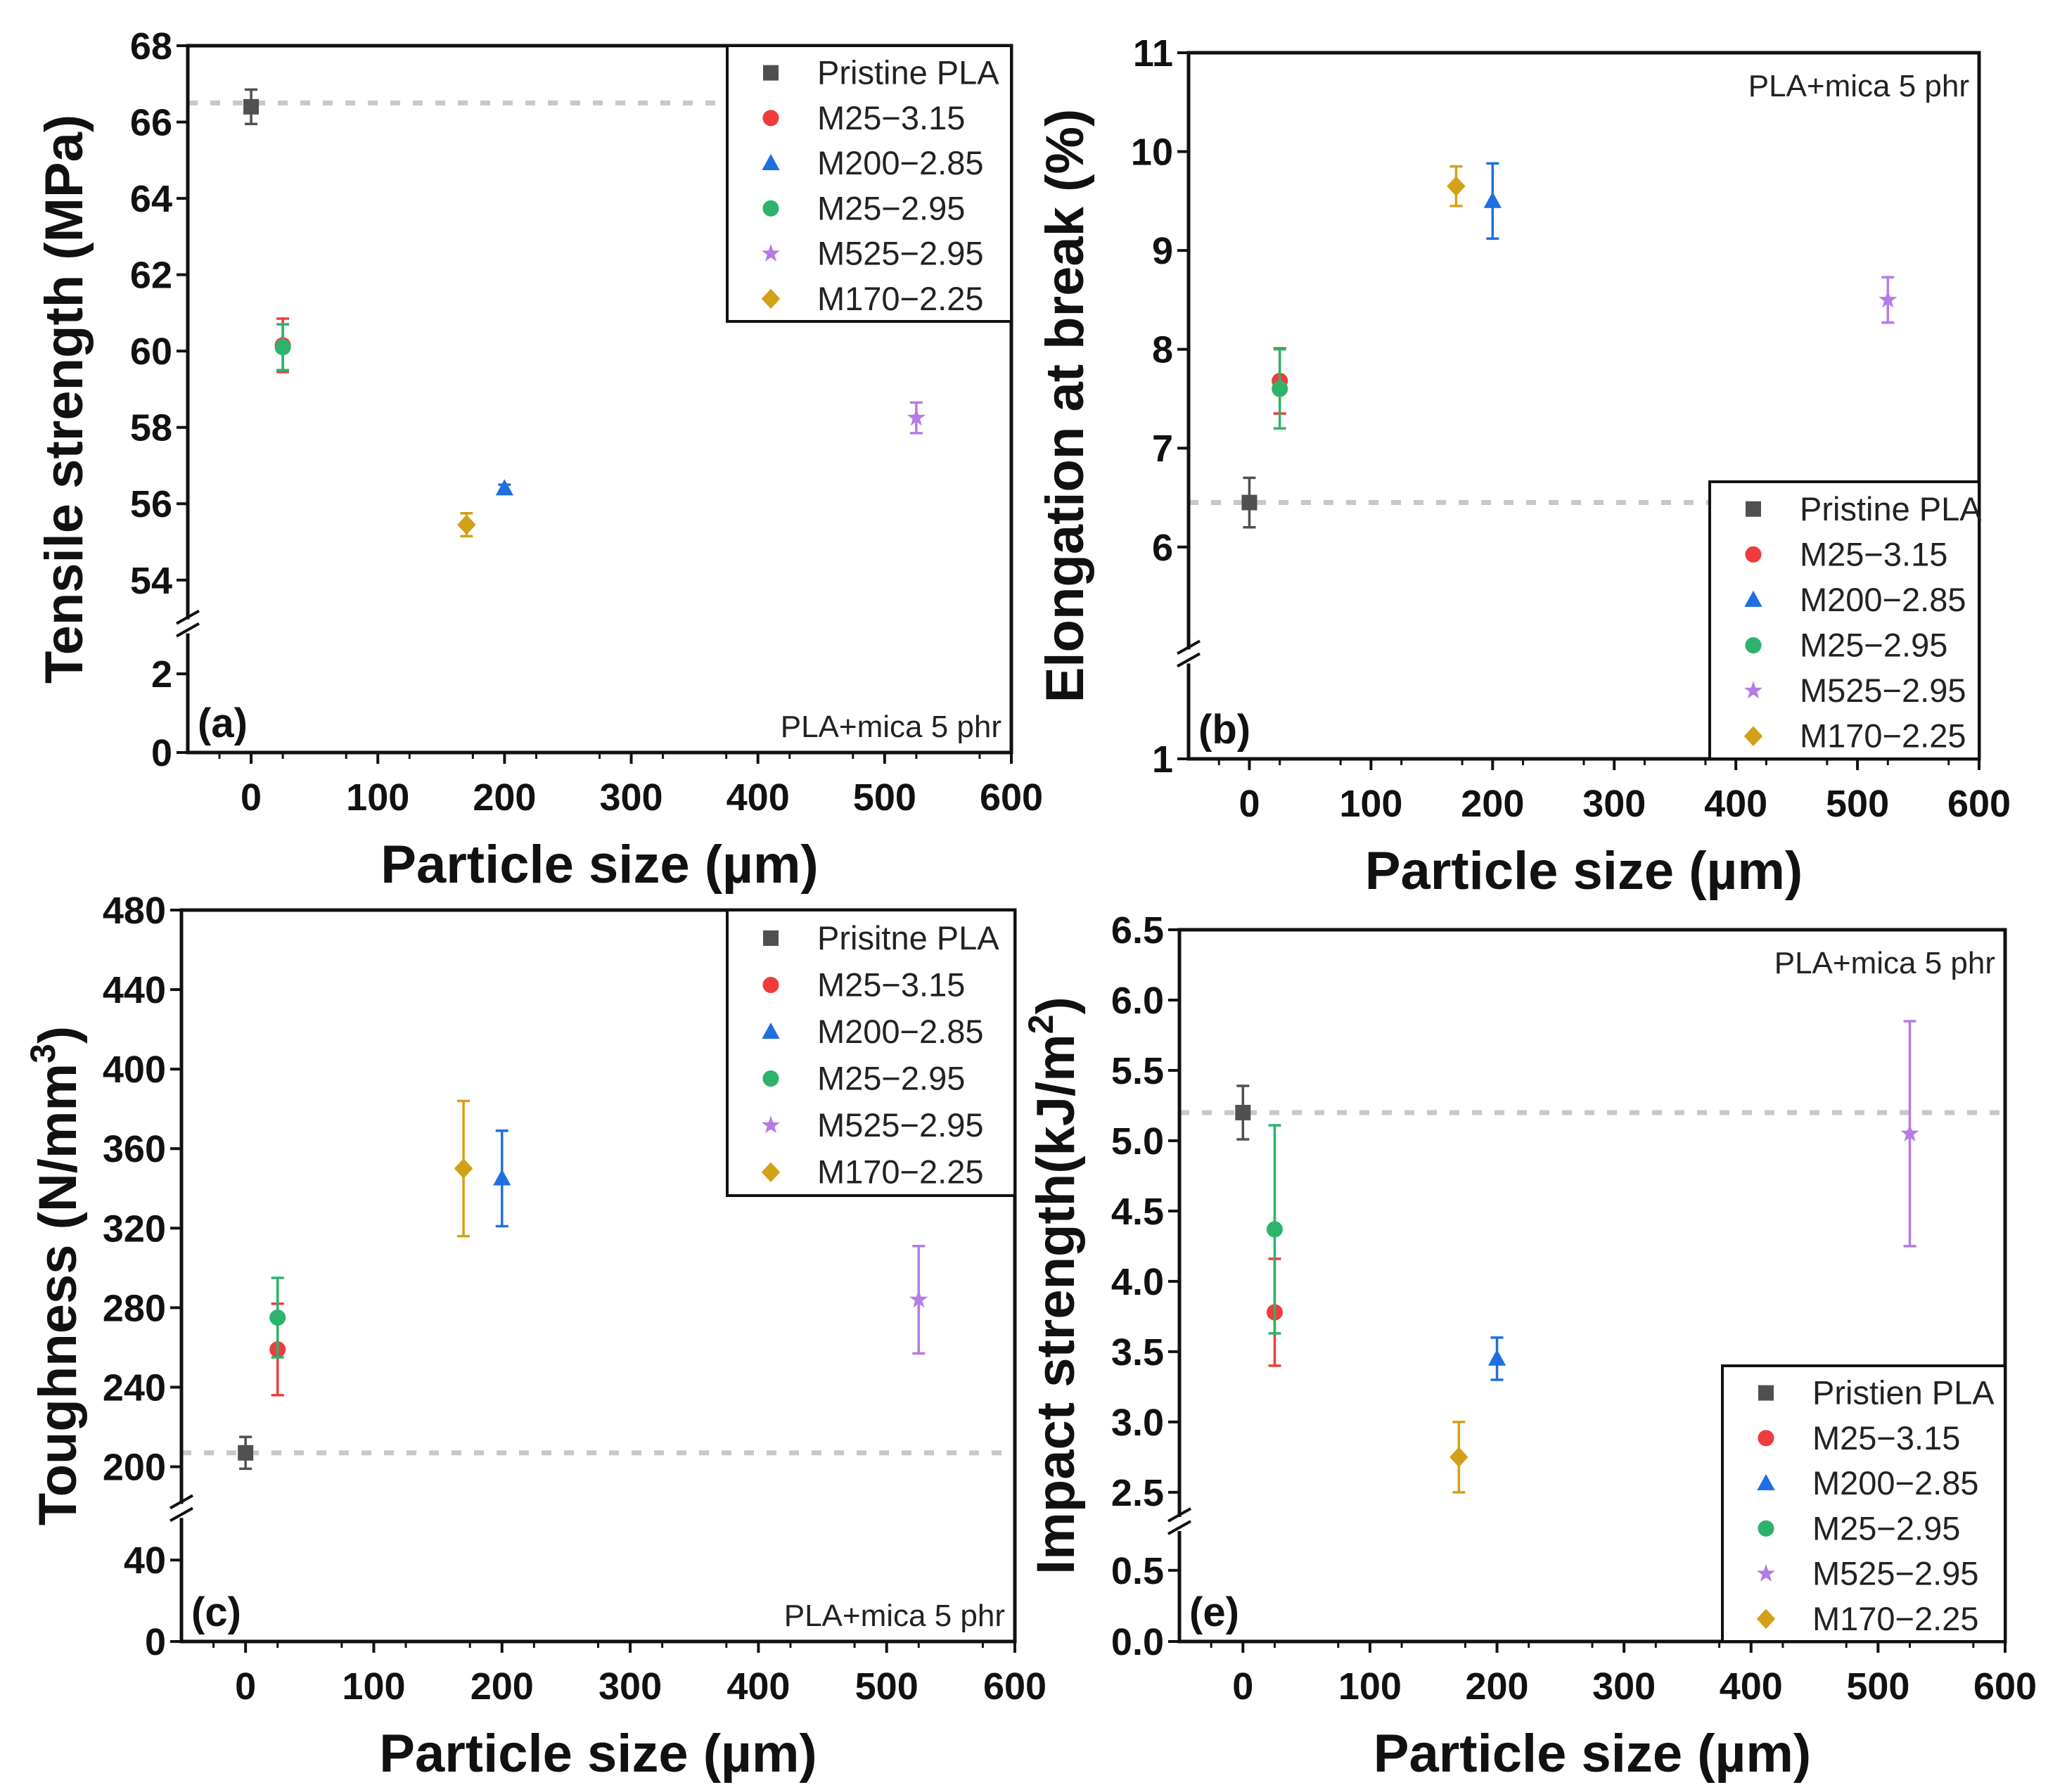 The height and width of the screenshot is (1792, 2048). Describe the element at coordinates (151, 199) in the screenshot. I see `y-tick-label: 64` at that location.